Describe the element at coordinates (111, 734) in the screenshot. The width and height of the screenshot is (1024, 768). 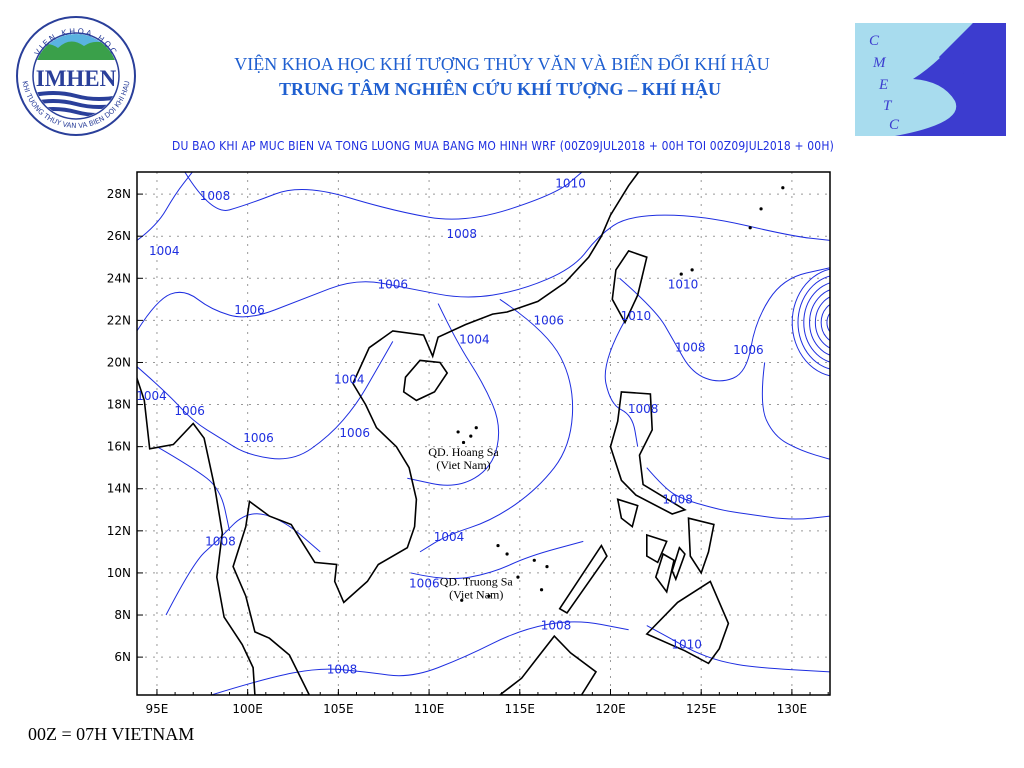
I see `time-note: 00Z = 07H VIETNAM` at that location.